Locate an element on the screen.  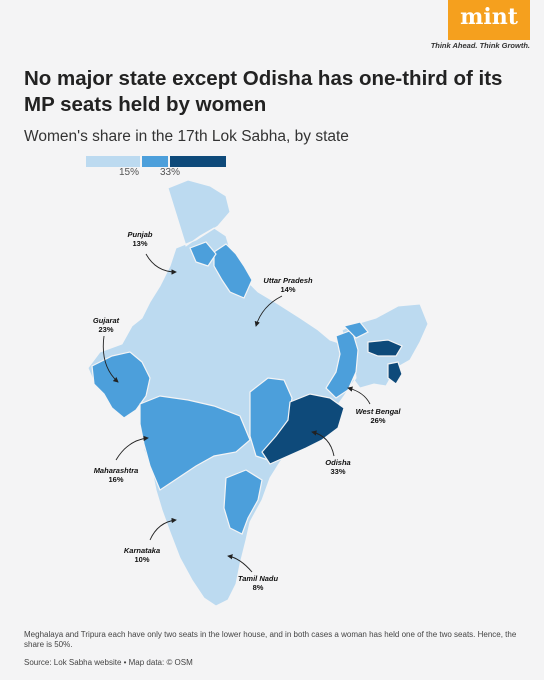
label-odisha: Odisha 33% is located at coordinates (338, 467).